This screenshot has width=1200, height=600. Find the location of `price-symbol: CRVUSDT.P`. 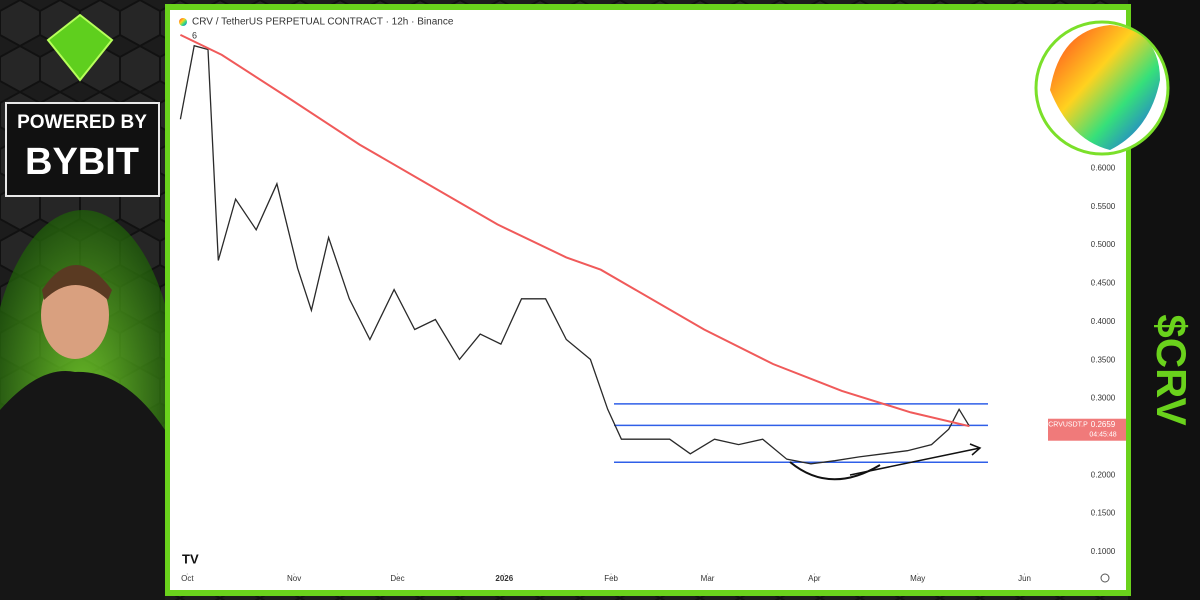

price-symbol: CRVUSDT.P is located at coordinates (1068, 425).